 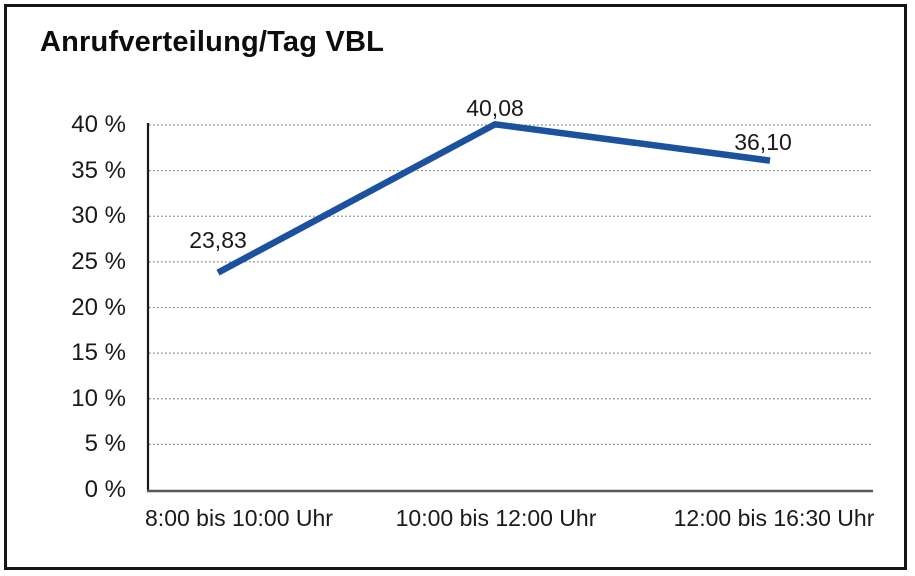 What do you see at coordinates (212, 42) in the screenshot?
I see `chart-title: Anrufverteilung/Tag VBL` at bounding box center [212, 42].